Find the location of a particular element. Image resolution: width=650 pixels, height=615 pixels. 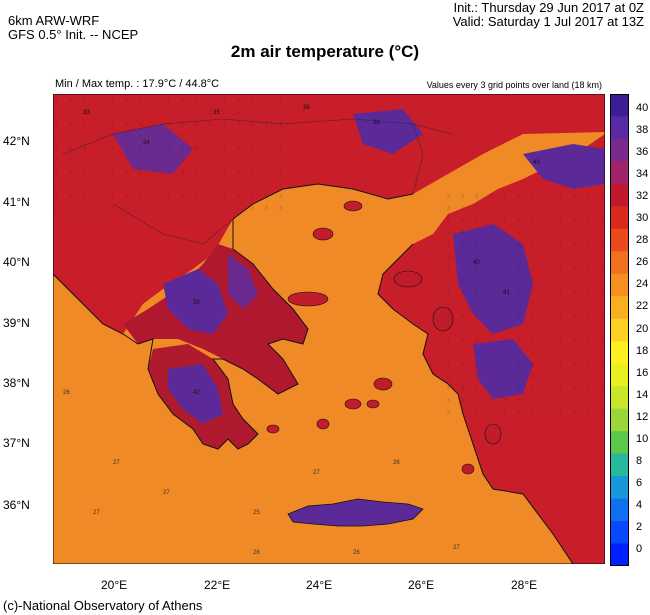

land-grid-value: 42 is located at coordinates (196, 393).